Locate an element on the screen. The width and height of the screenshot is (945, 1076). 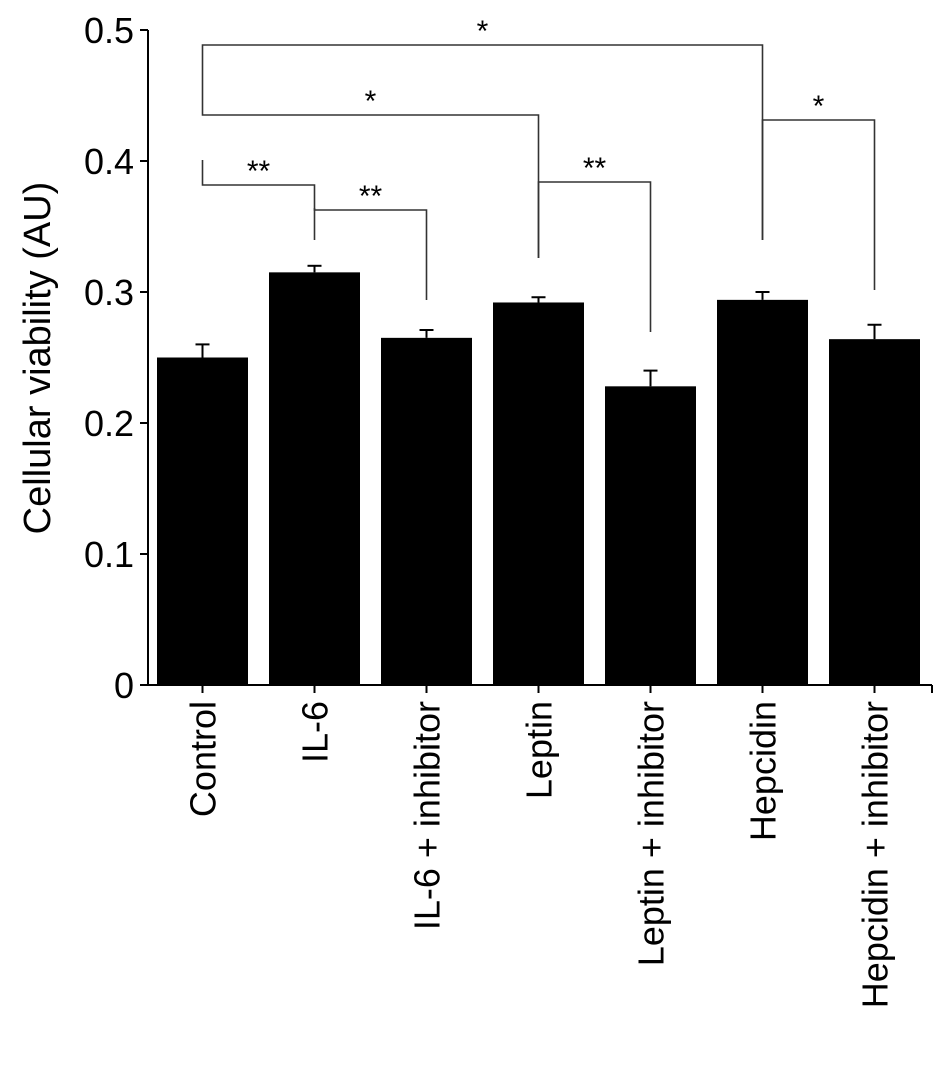
x-tick-label: Leptin is located at coordinates (539, 750).